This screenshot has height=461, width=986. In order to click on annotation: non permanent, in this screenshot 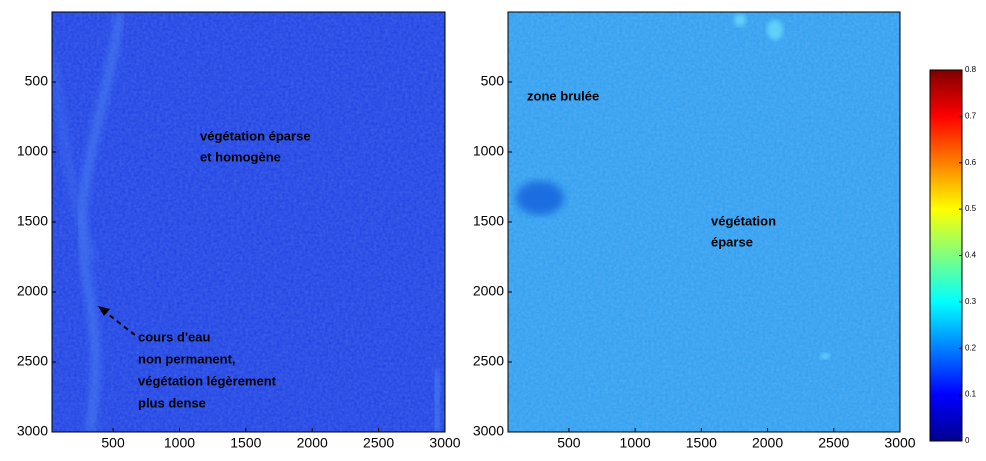, I will do `click(187, 358)`.